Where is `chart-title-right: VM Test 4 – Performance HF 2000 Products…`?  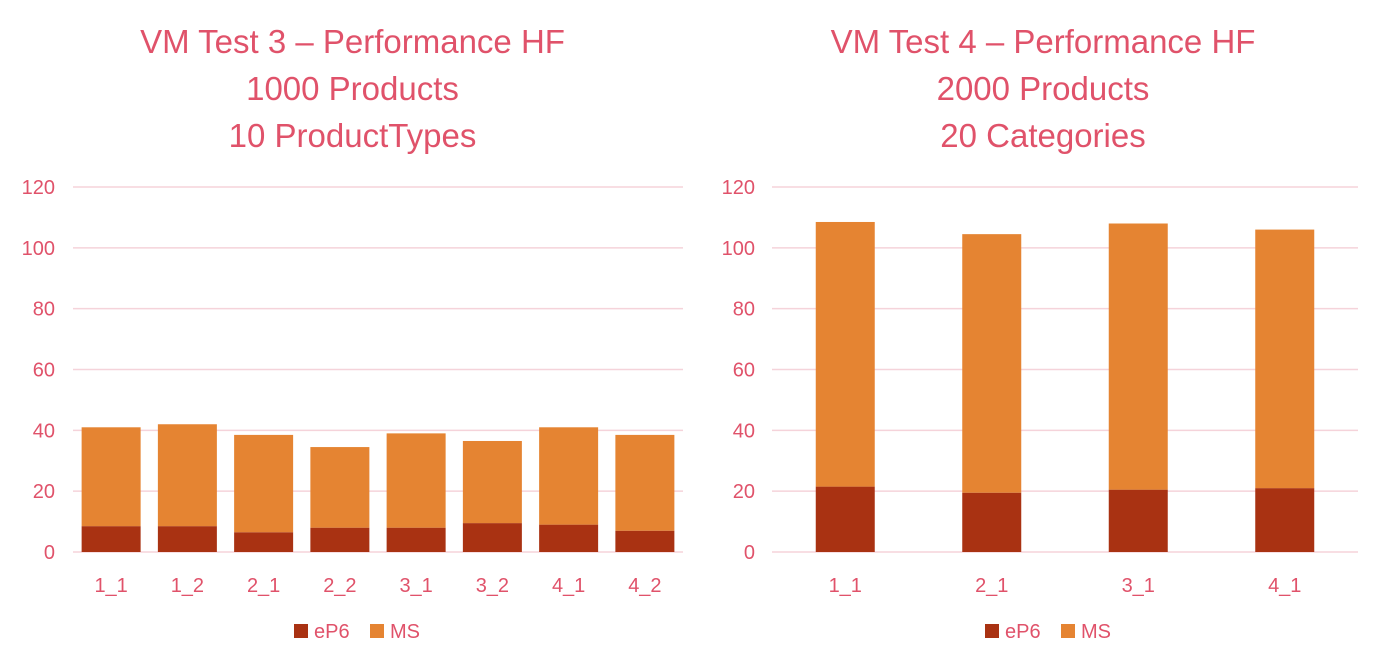
chart-title-right: VM Test 4 – Performance HF 2000 Products… is located at coordinates (1043, 88).